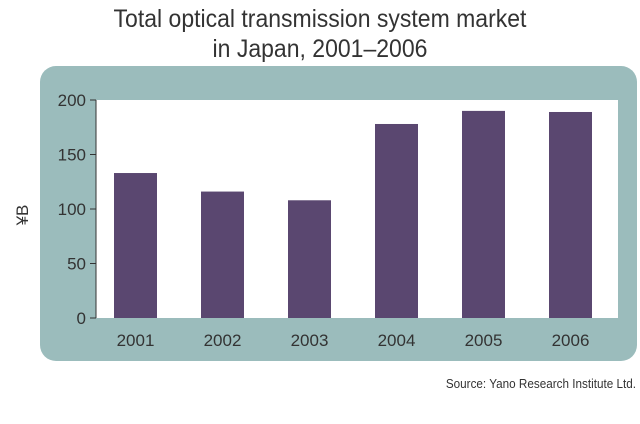 This screenshot has height=424, width=640. I want to click on y-tick-label: 200, so click(72, 100).